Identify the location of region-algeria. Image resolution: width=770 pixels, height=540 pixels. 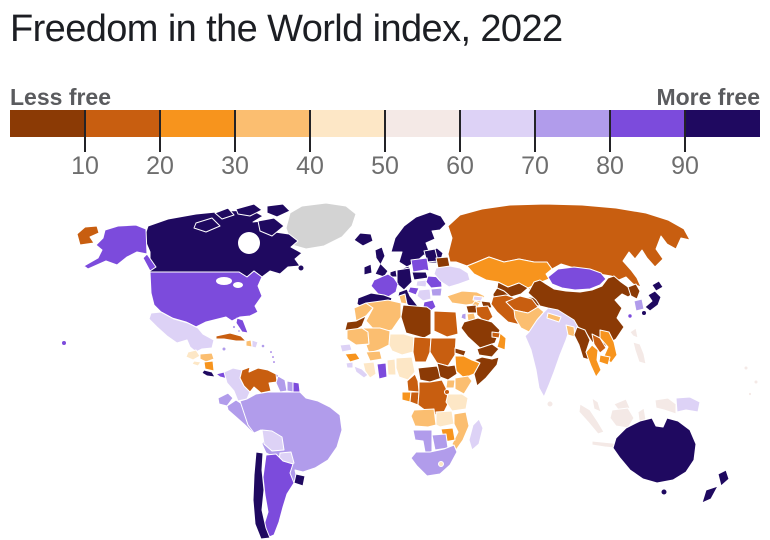
(383, 316).